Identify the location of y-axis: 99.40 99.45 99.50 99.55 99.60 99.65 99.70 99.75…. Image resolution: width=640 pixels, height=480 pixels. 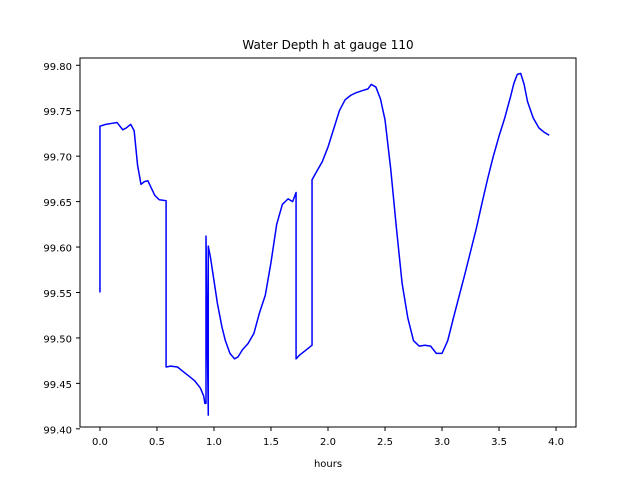
(61, 249).